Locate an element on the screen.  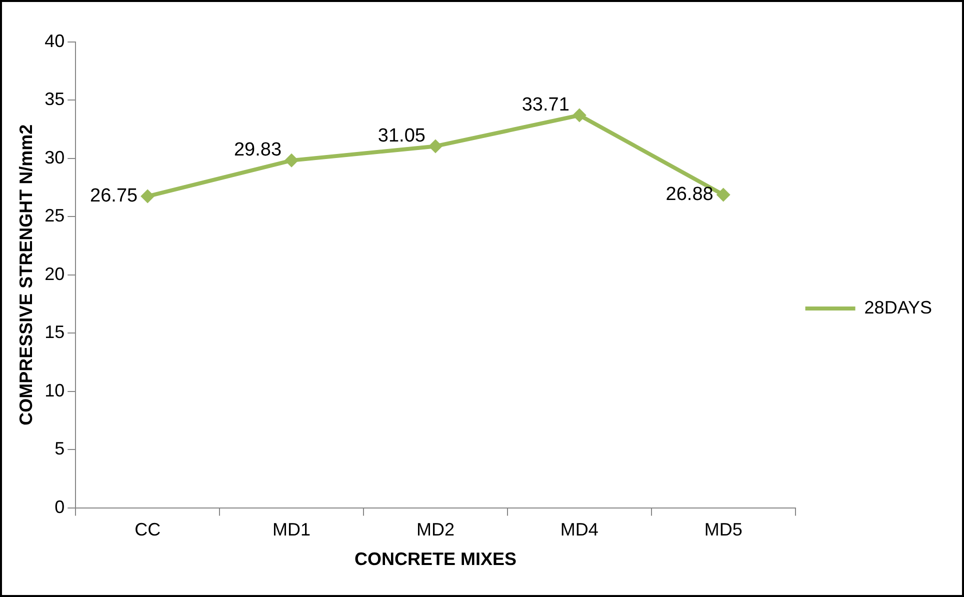
x-tick-label: MD4 is located at coordinates (579, 530).